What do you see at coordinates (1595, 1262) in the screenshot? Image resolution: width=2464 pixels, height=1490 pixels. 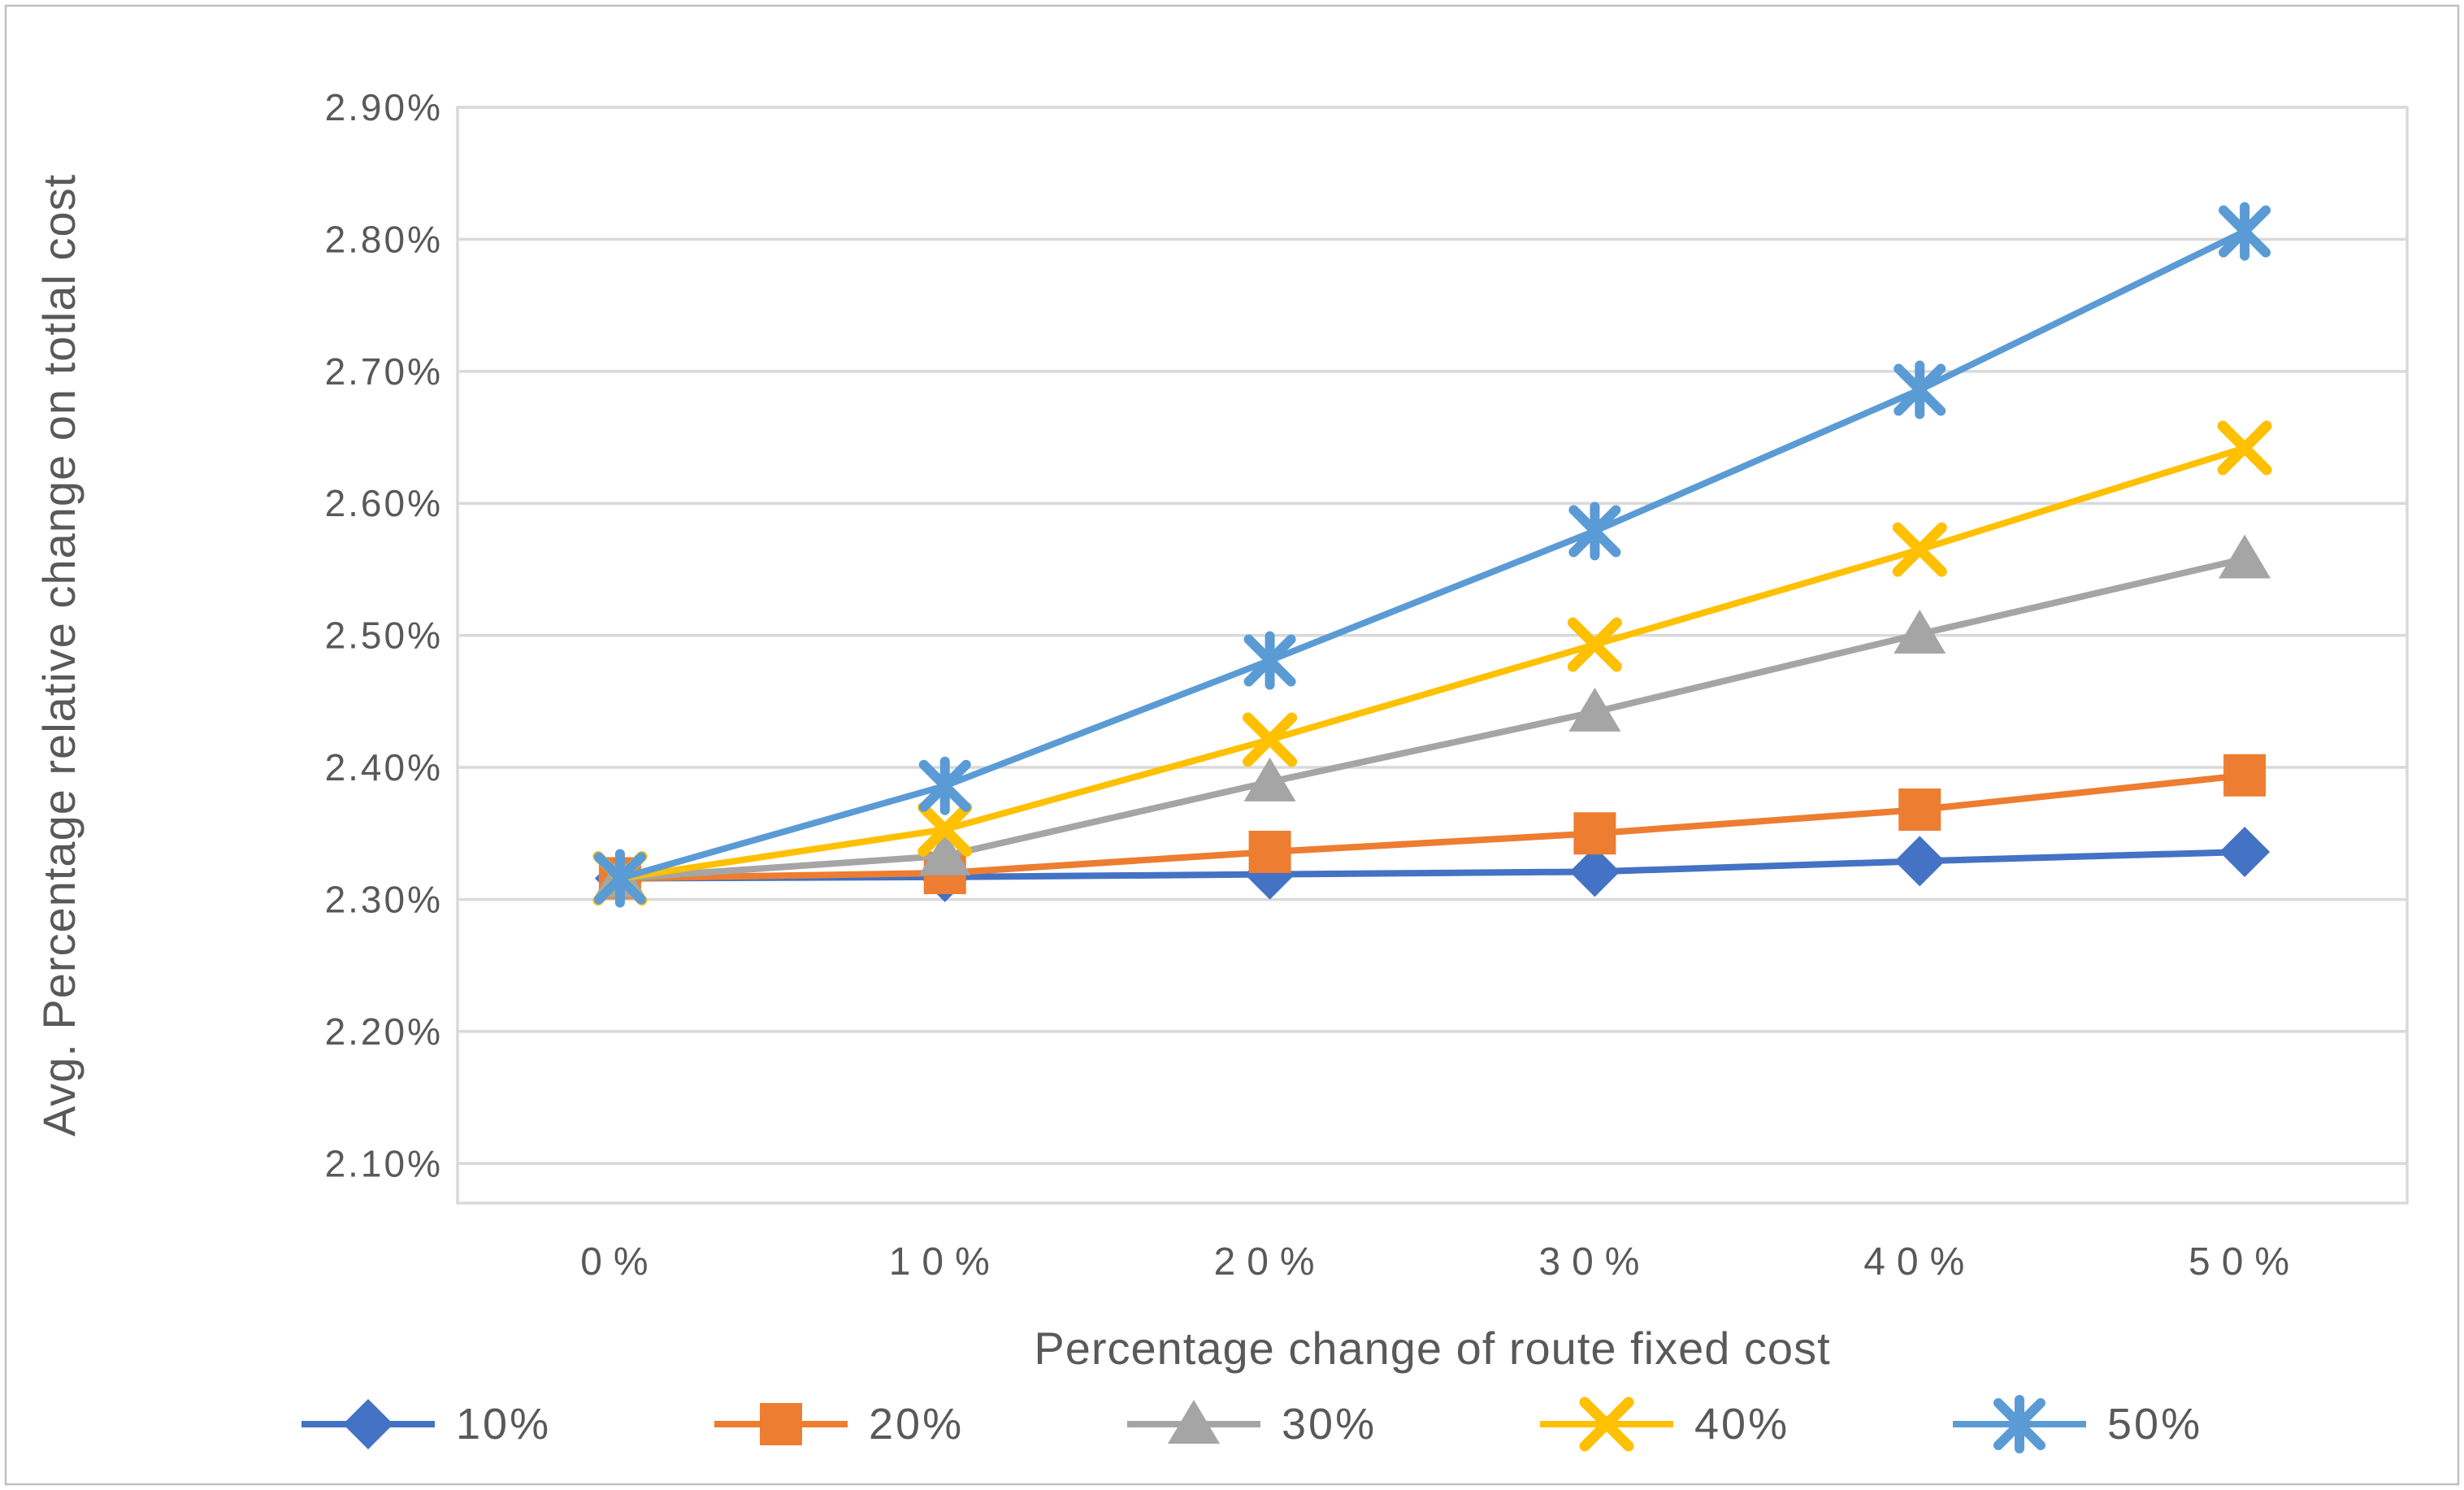 I see `x-tick-label: 30%` at bounding box center [1595, 1262].